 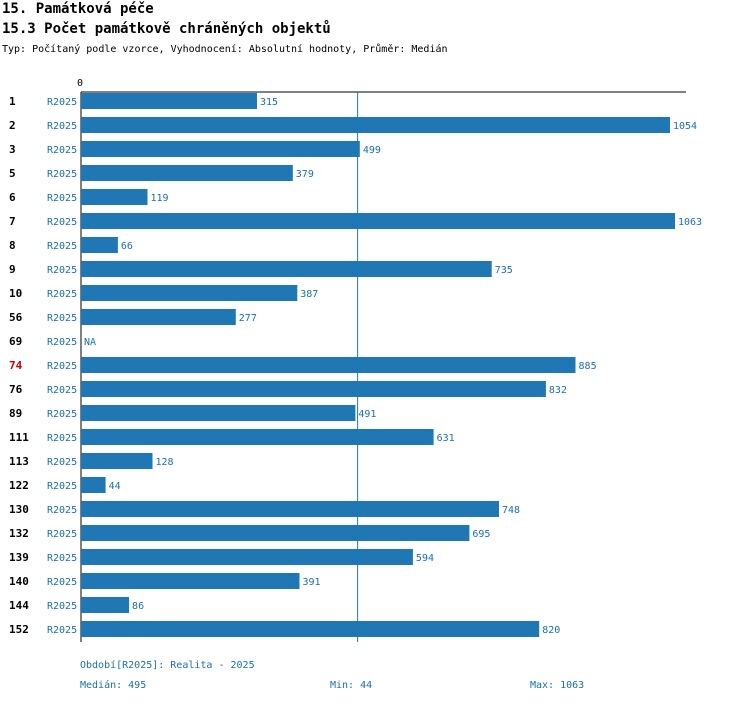 I want to click on bar-value-label: 1063, so click(x=690, y=222).